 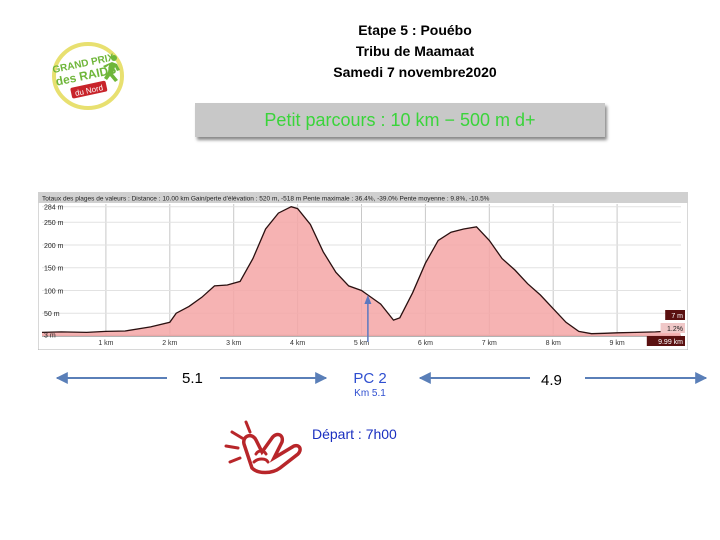 I want to click on runner-icon, so click(x=111, y=68).